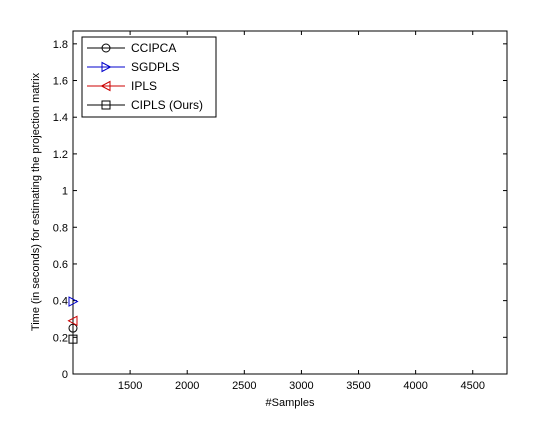 This screenshot has width=560, height=425. Describe the element at coordinates (60, 265) in the screenshot. I see `y-tick-label: 0.6` at that location.